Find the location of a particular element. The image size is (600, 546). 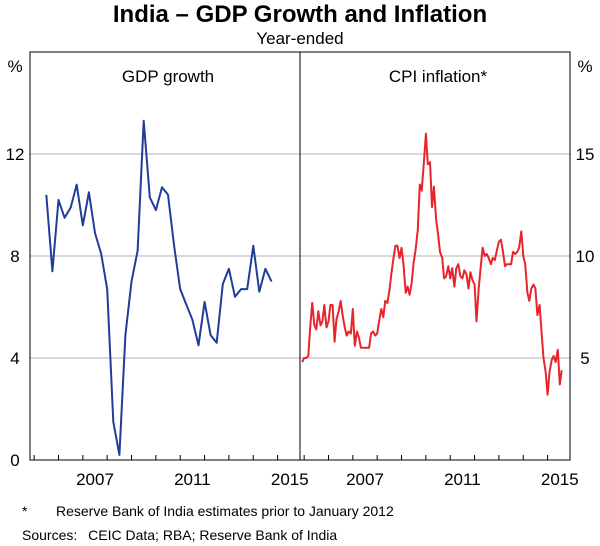

chart-subtitle: Year-ended is located at coordinates (300, 38).